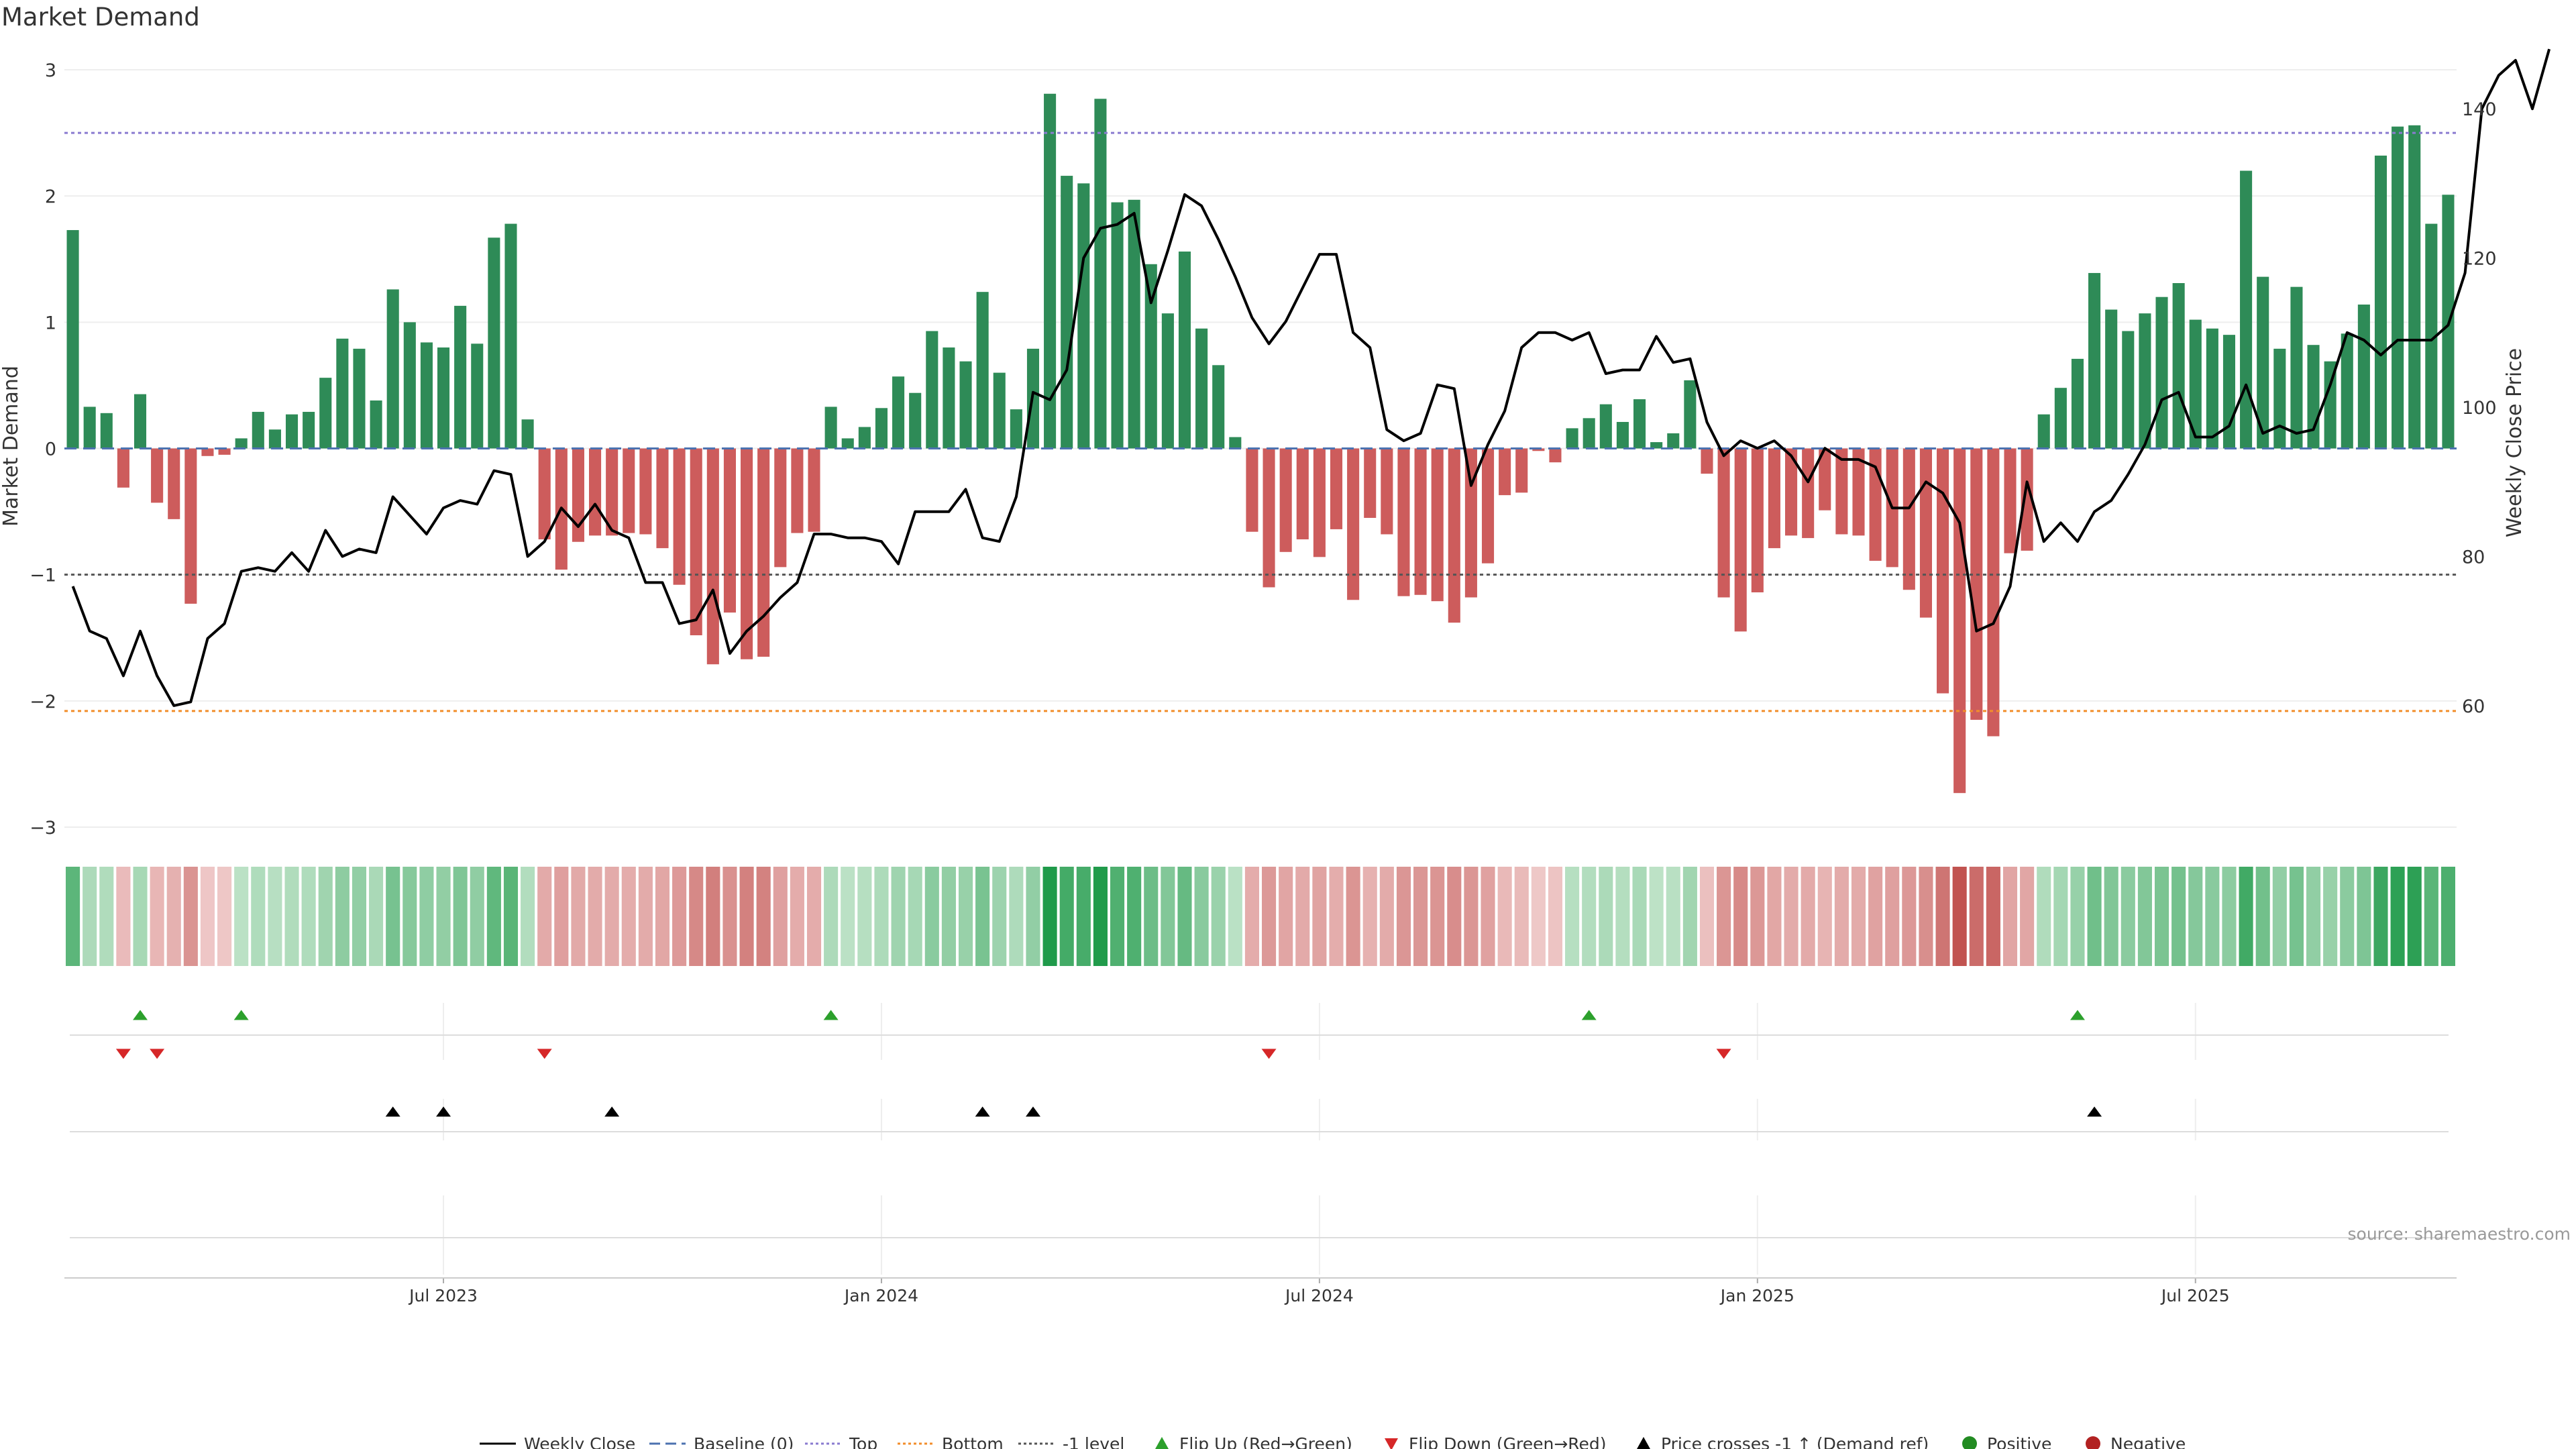 This screenshot has width=2576, height=1449. What do you see at coordinates (2473, 706) in the screenshot?
I see `y2-tick-label: 60` at bounding box center [2473, 706].